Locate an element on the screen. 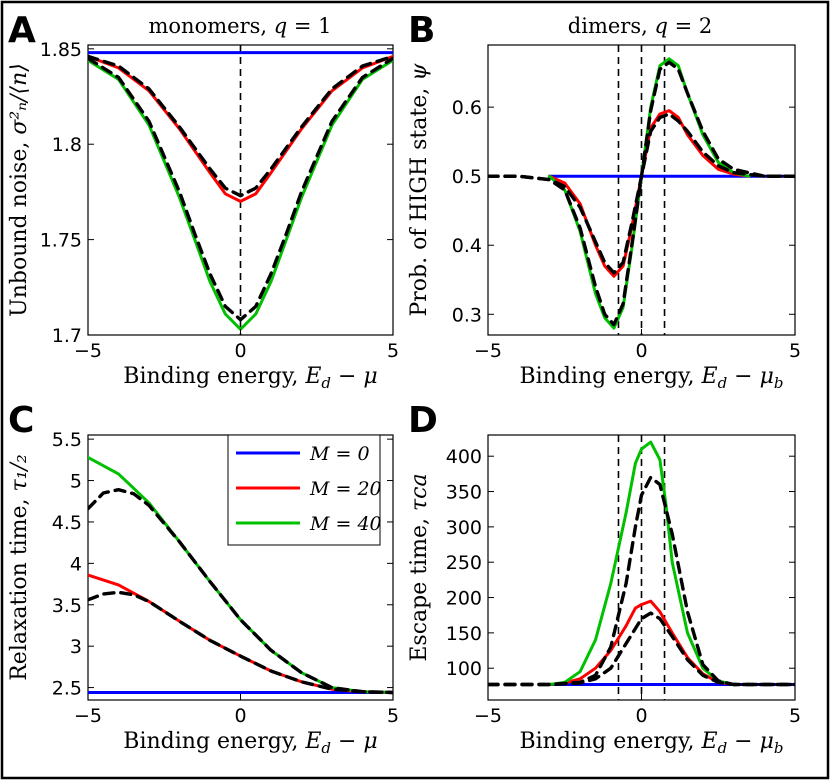  panel-letter: B is located at coordinates (421, 30).